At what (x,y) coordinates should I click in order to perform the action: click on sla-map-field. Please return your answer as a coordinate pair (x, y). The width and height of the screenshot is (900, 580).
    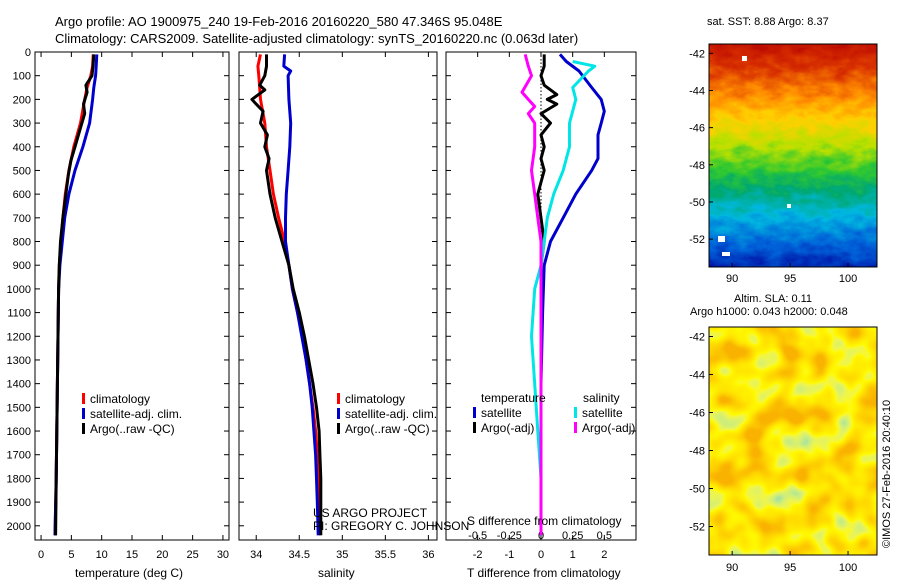
    Looking at the image, I should click on (793, 441).